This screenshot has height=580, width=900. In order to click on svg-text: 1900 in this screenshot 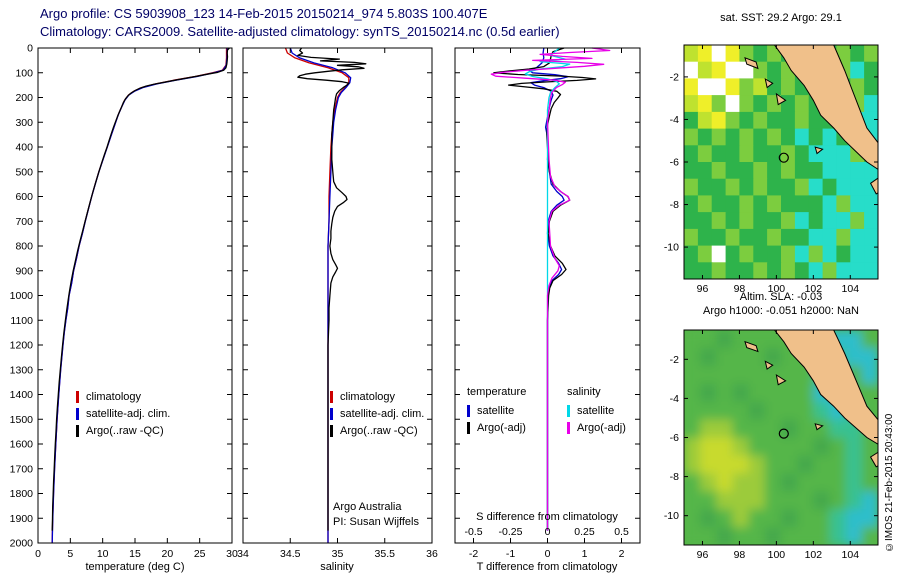, I will do `click(22, 519)`.